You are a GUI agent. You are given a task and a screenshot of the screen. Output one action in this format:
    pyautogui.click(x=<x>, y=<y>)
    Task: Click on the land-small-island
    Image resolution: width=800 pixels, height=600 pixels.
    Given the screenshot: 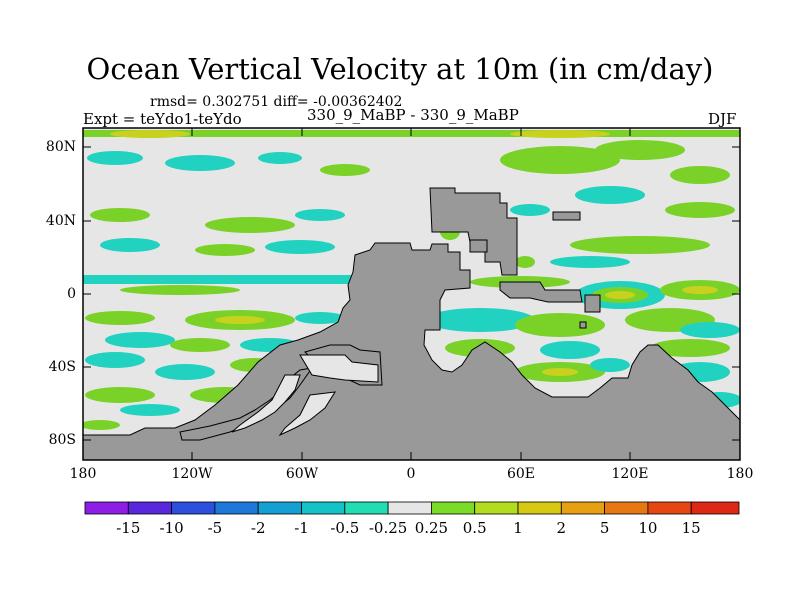 What is the action you would take?
    pyautogui.click(x=583, y=325)
    